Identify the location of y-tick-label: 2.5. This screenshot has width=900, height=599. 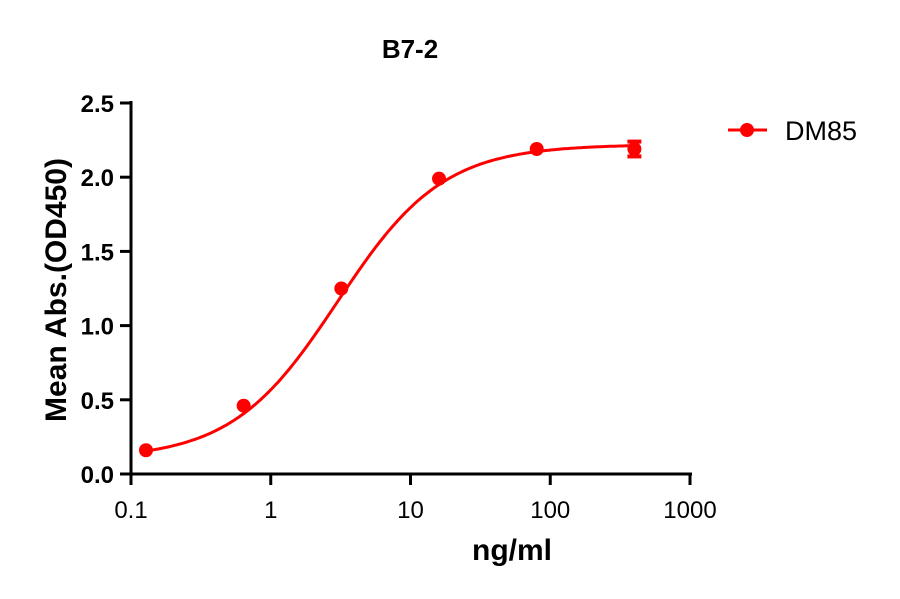
(97, 104).